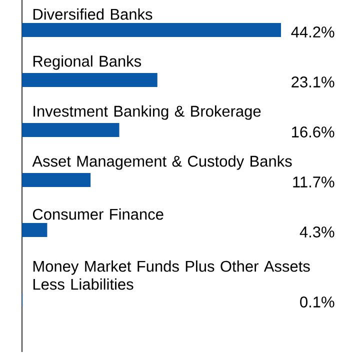  What do you see at coordinates (147, 112) in the screenshot?
I see `y-tick-label: Investment Banking & Brokerage` at bounding box center [147, 112].